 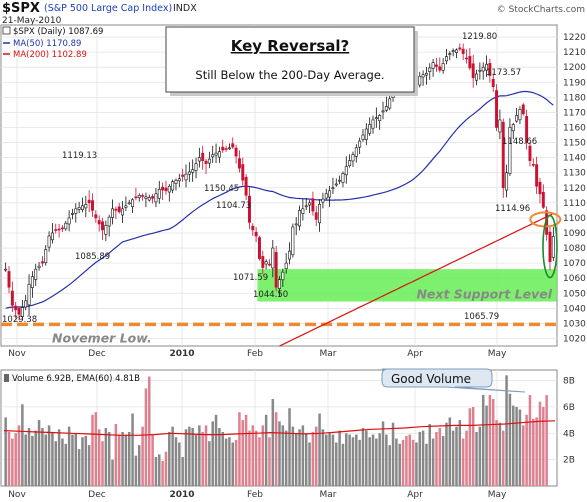 I want to click on volume-x-tick-label: 2010, so click(x=181, y=495).